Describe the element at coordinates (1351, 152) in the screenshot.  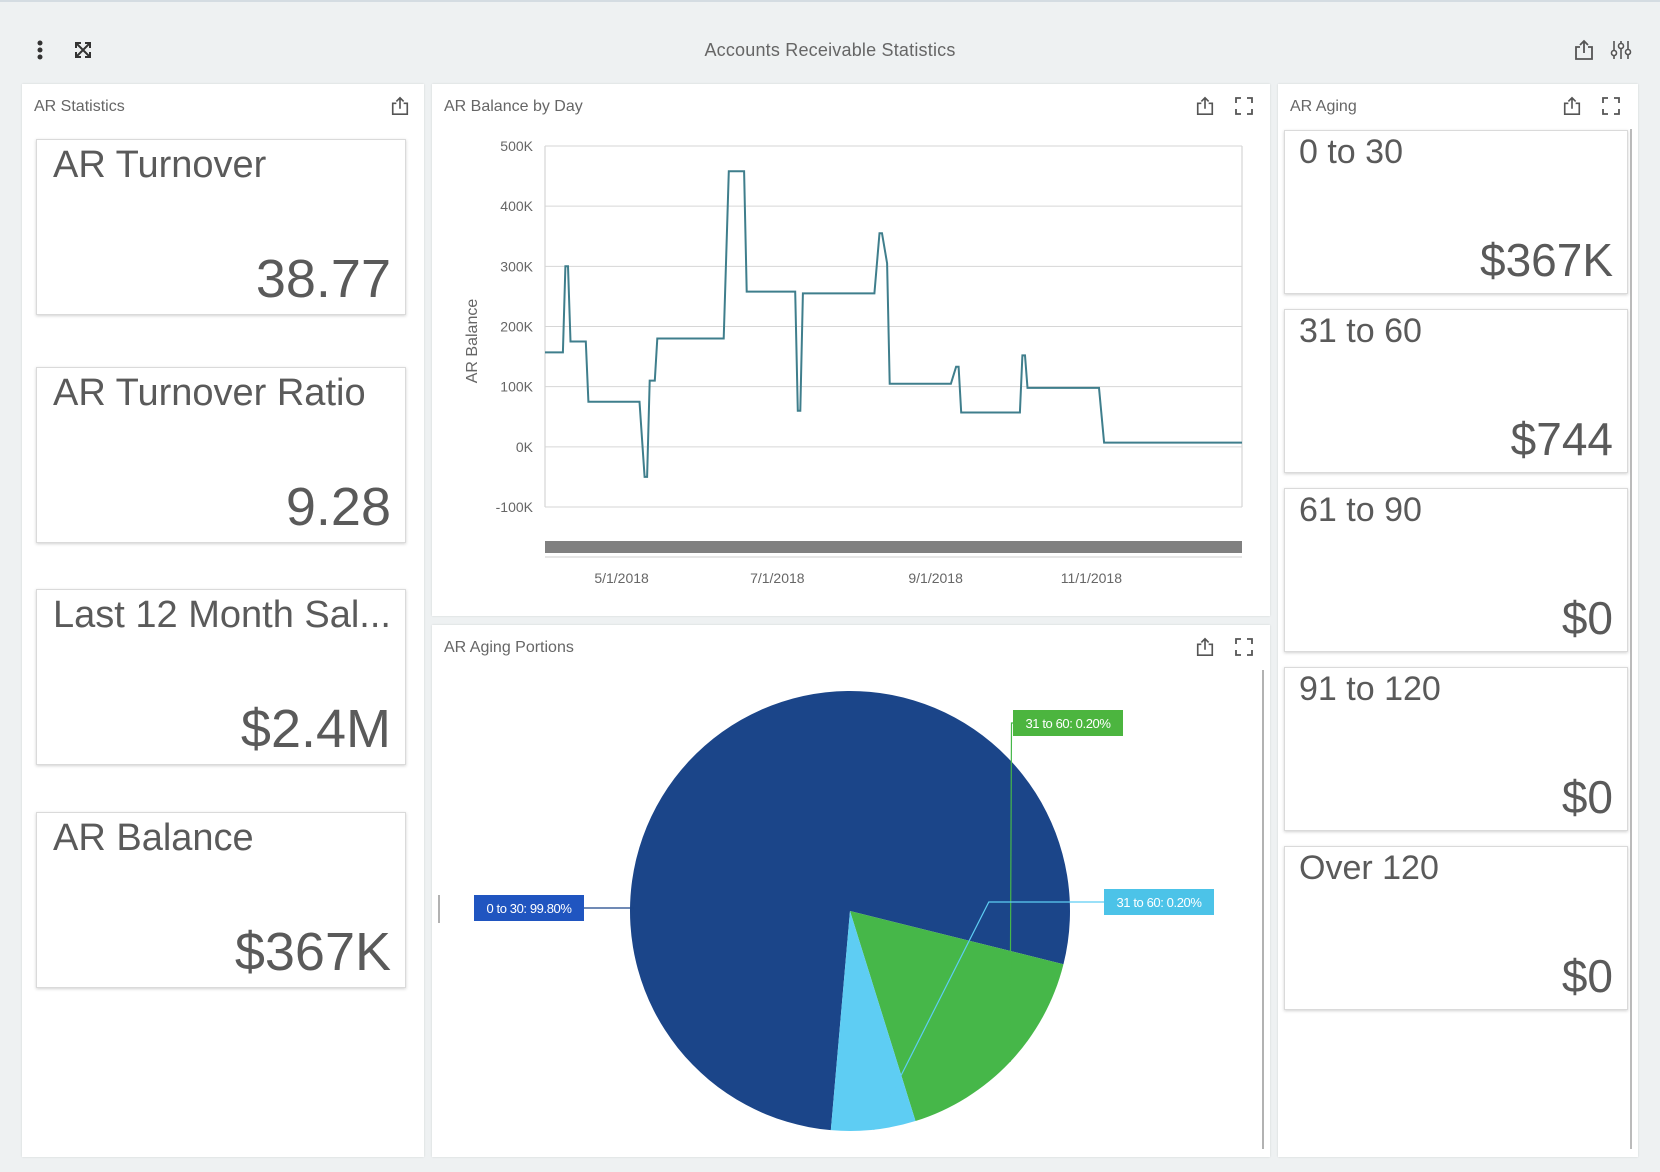
I see `aging-label: 0 to 30` at that location.